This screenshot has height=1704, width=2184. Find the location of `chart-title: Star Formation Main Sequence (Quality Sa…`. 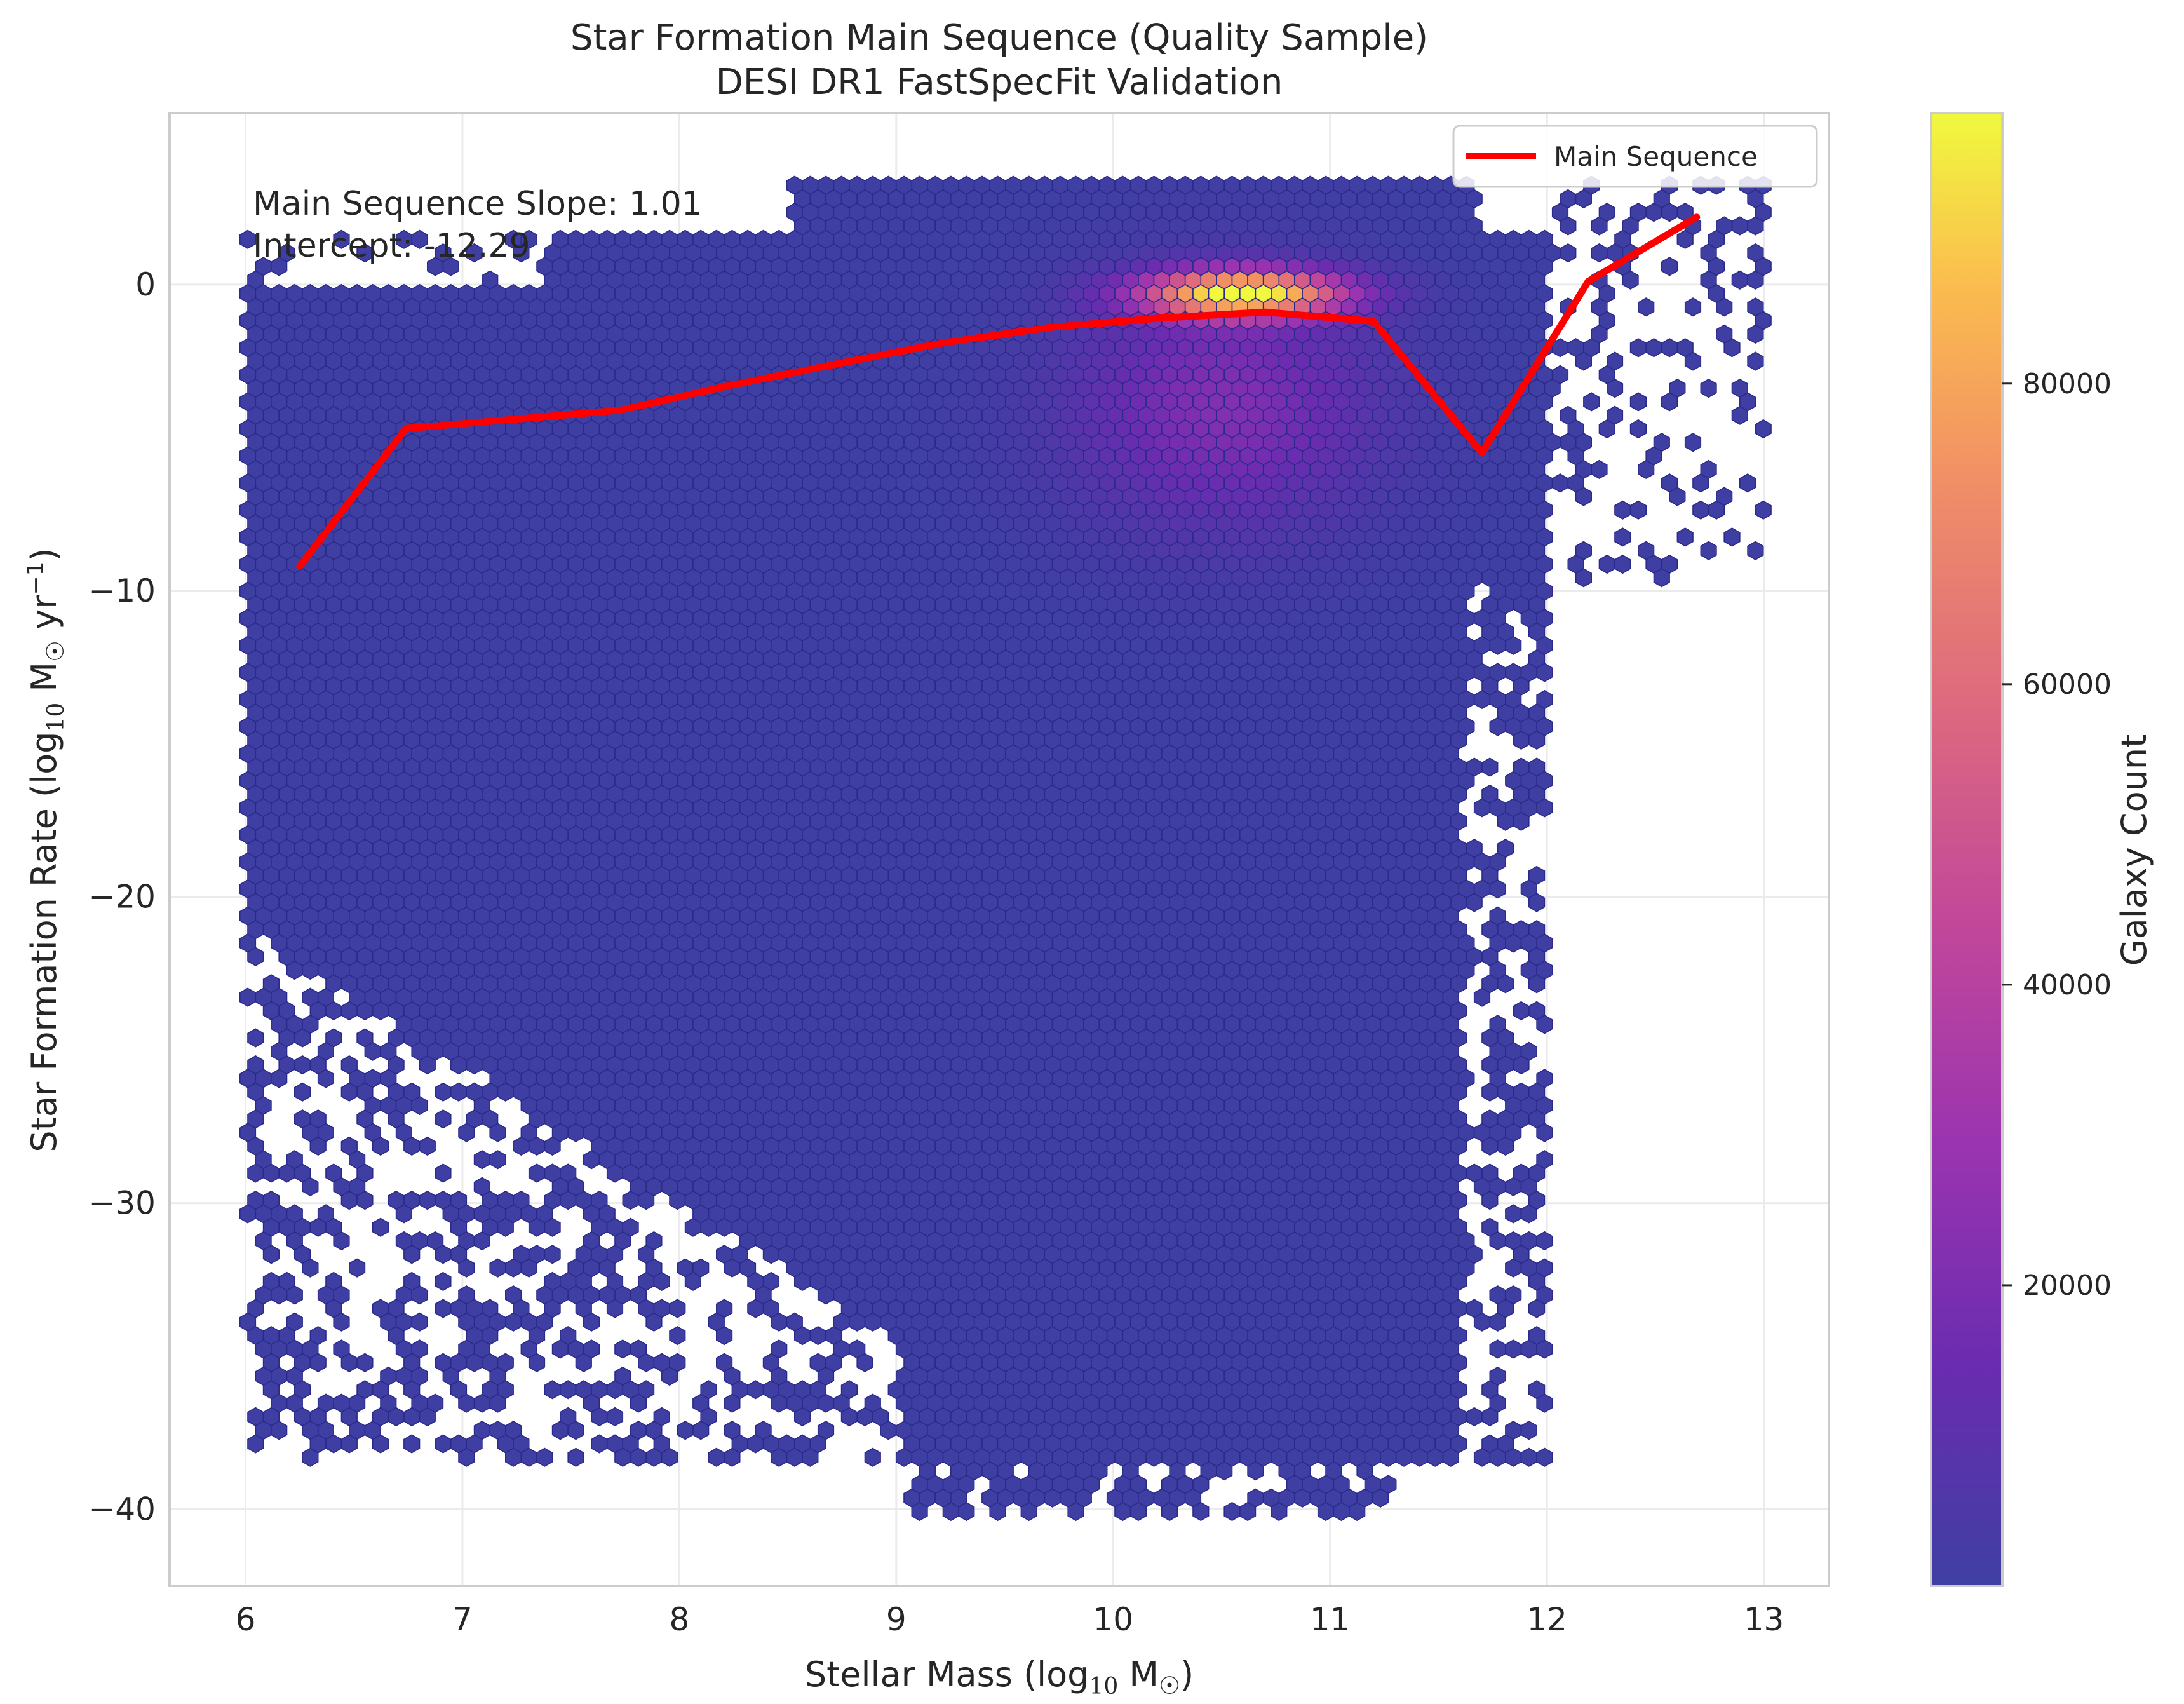

chart-title: Star Formation Main Sequence (Quality Sa… is located at coordinates (999, 38).